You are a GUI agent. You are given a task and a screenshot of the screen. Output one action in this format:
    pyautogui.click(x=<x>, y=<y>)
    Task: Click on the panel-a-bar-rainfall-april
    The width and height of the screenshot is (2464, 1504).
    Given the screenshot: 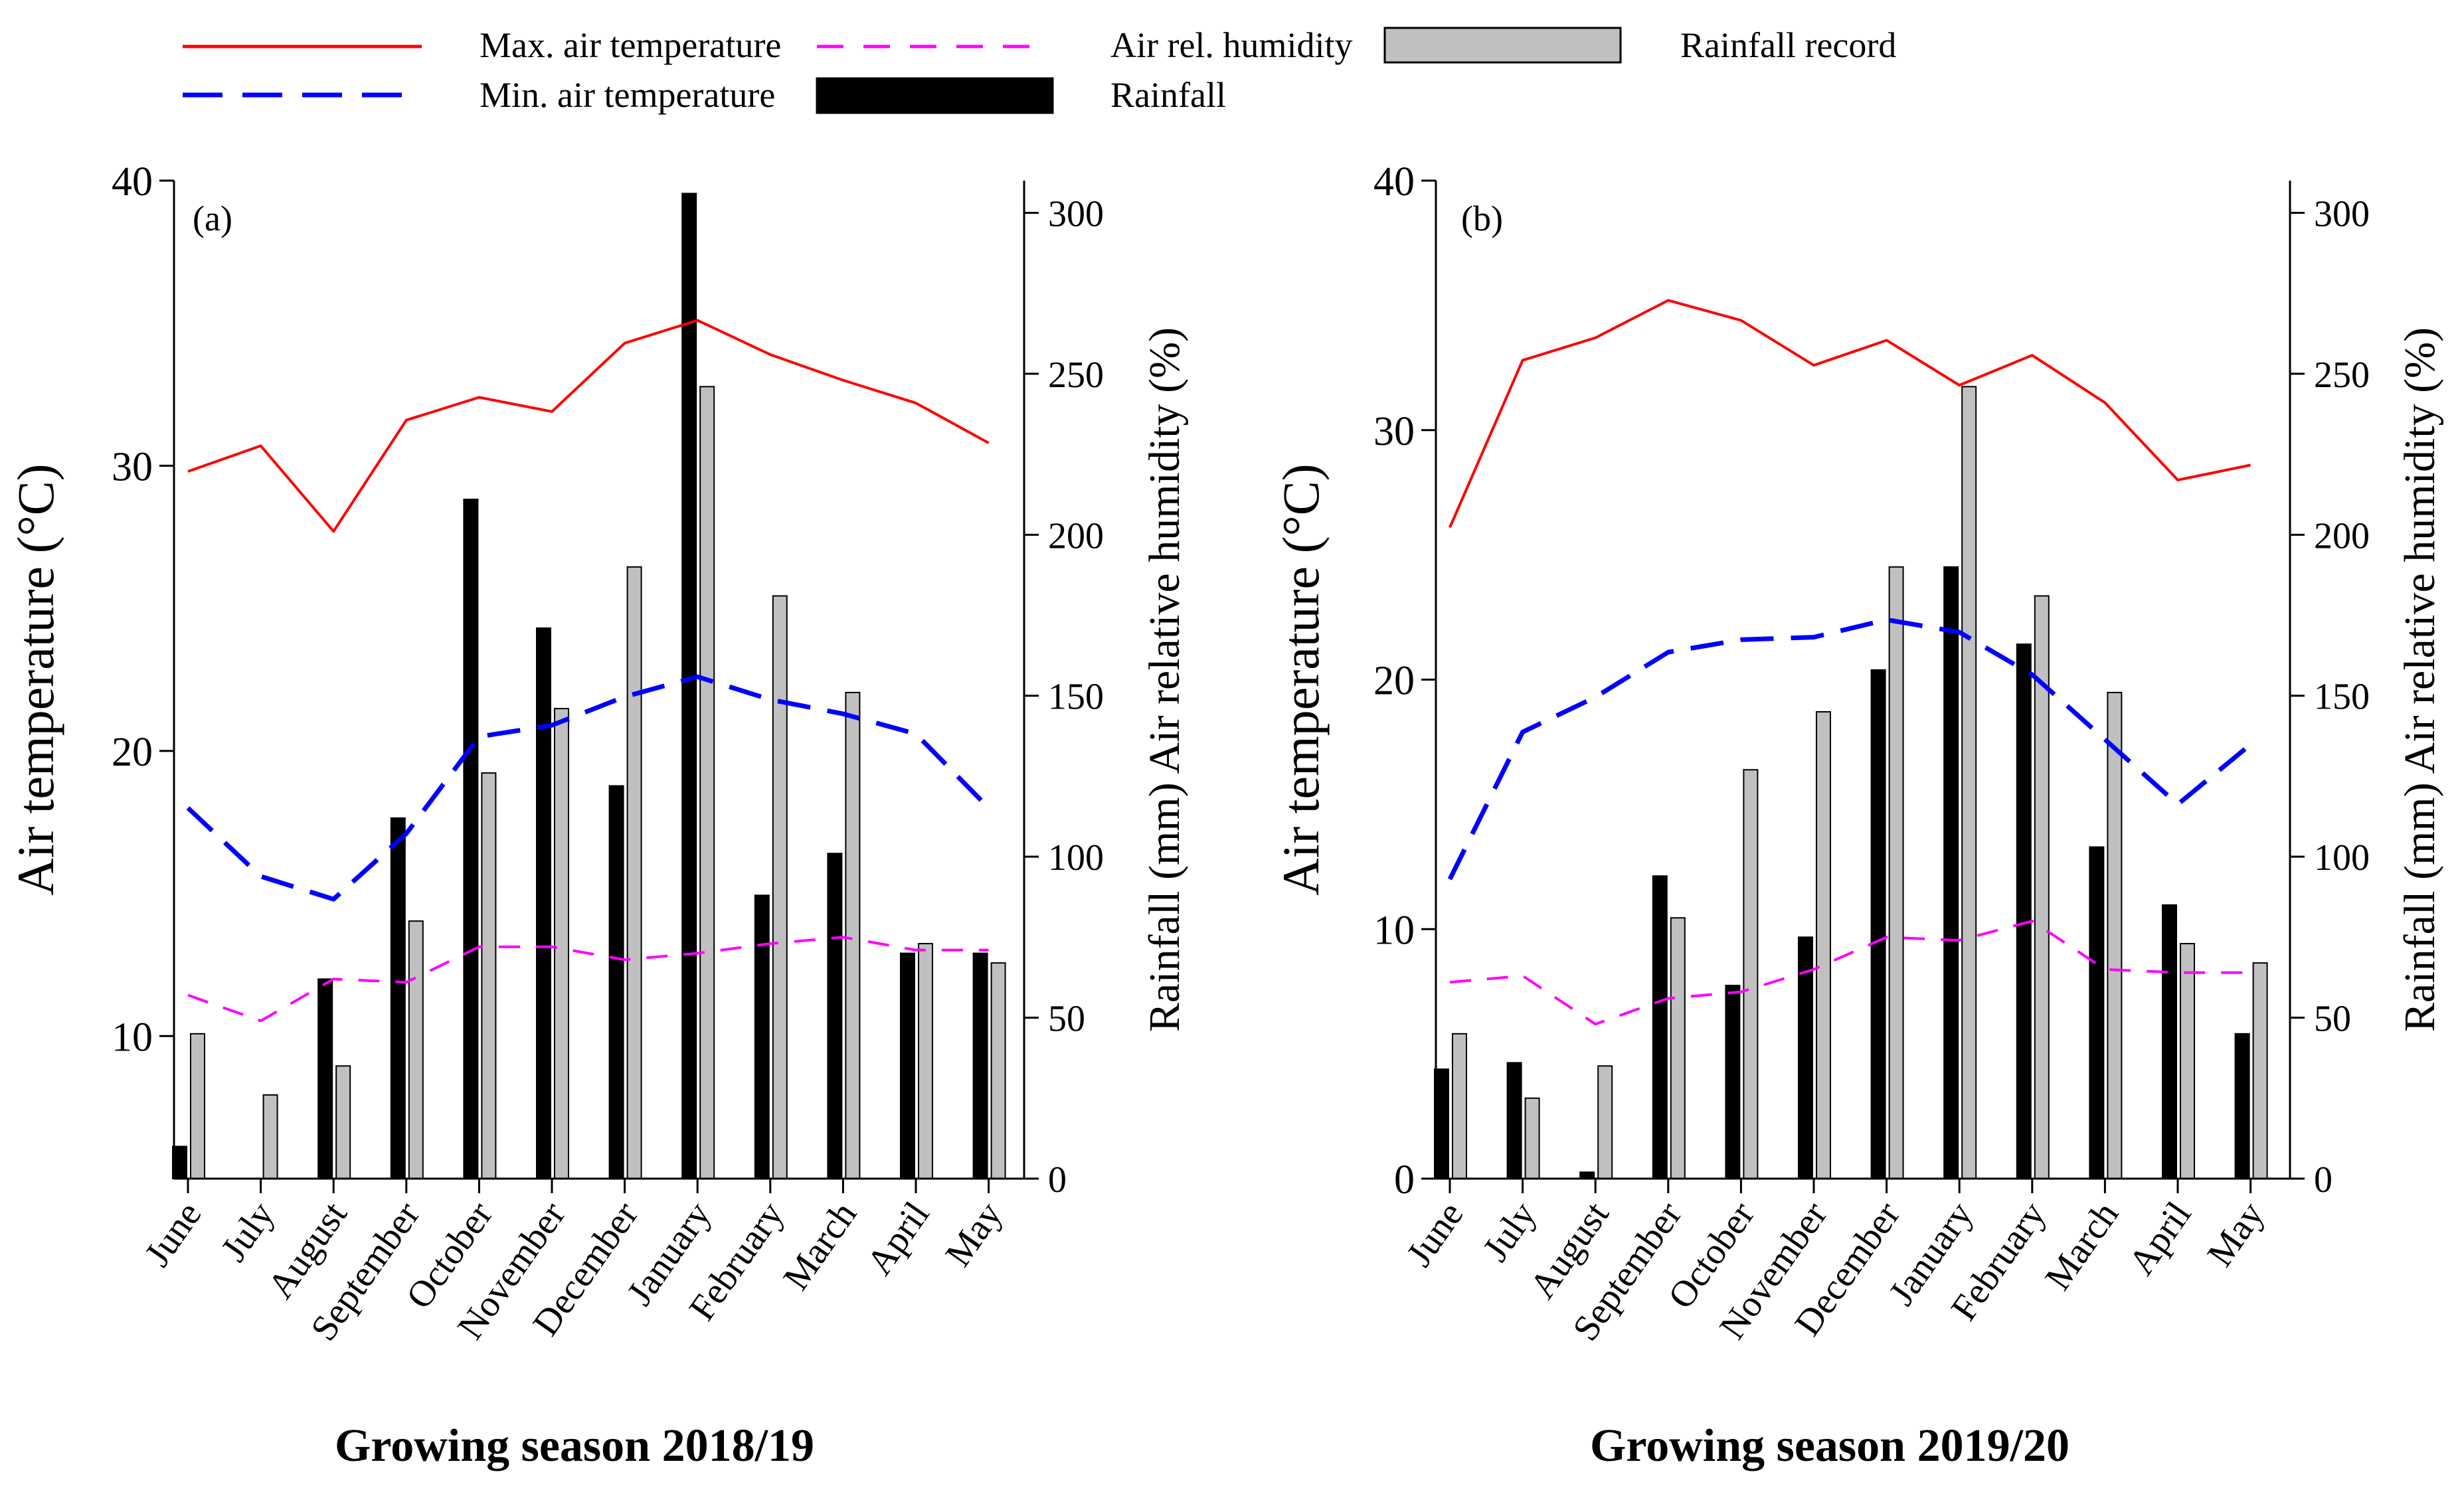 What is the action you would take?
    pyautogui.click(x=907, y=1065)
    